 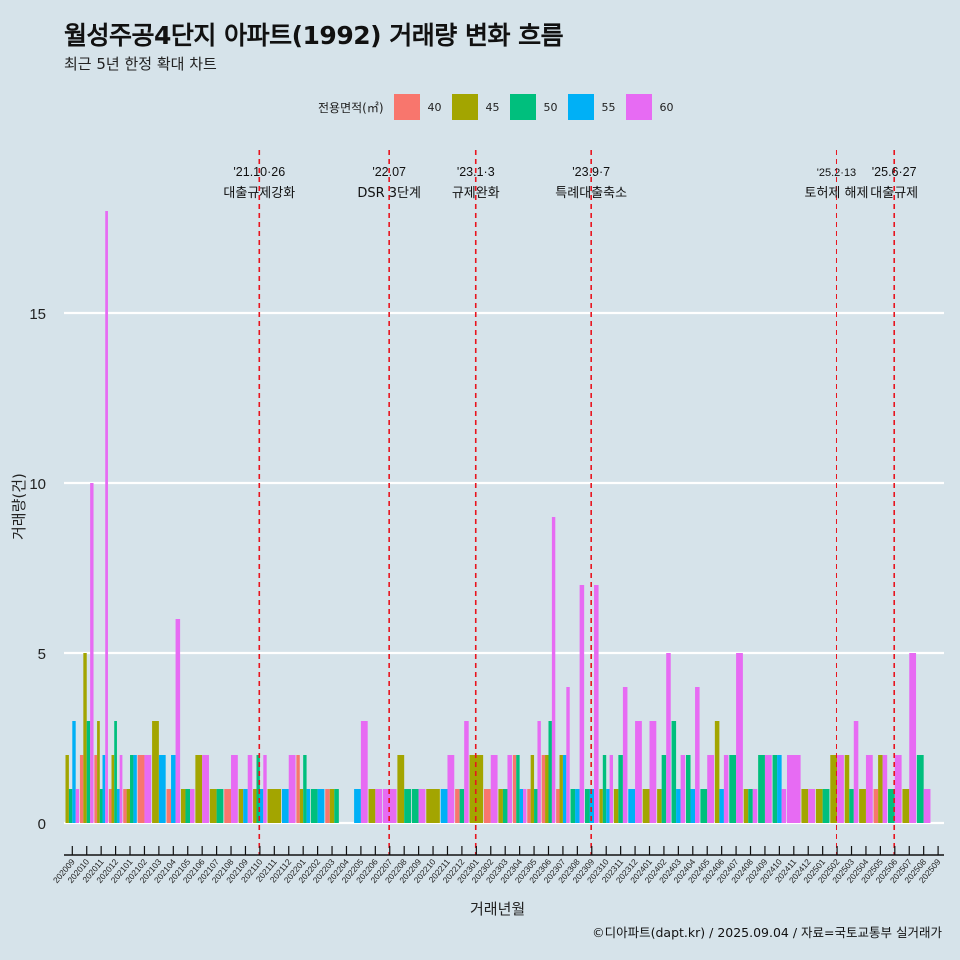 I want to click on legend-title: 전용면적(㎡), so click(x=351, y=107).